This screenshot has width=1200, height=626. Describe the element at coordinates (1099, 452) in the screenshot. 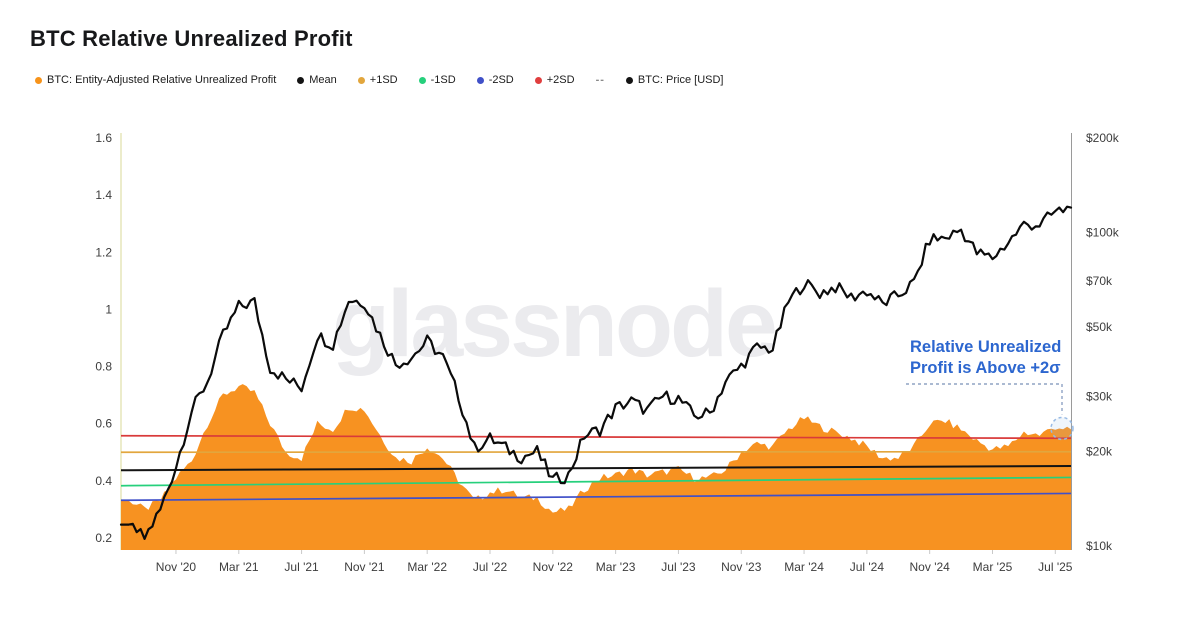

I see `y-right-tick-label: $20k` at that location.